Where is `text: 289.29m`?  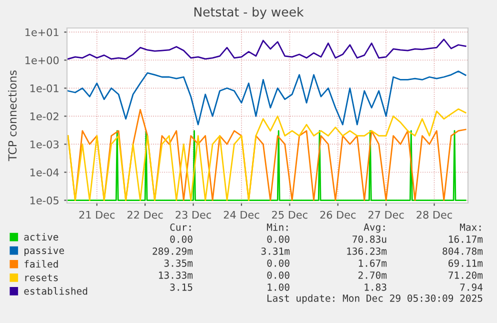
text: 289.29m is located at coordinates (172, 251).